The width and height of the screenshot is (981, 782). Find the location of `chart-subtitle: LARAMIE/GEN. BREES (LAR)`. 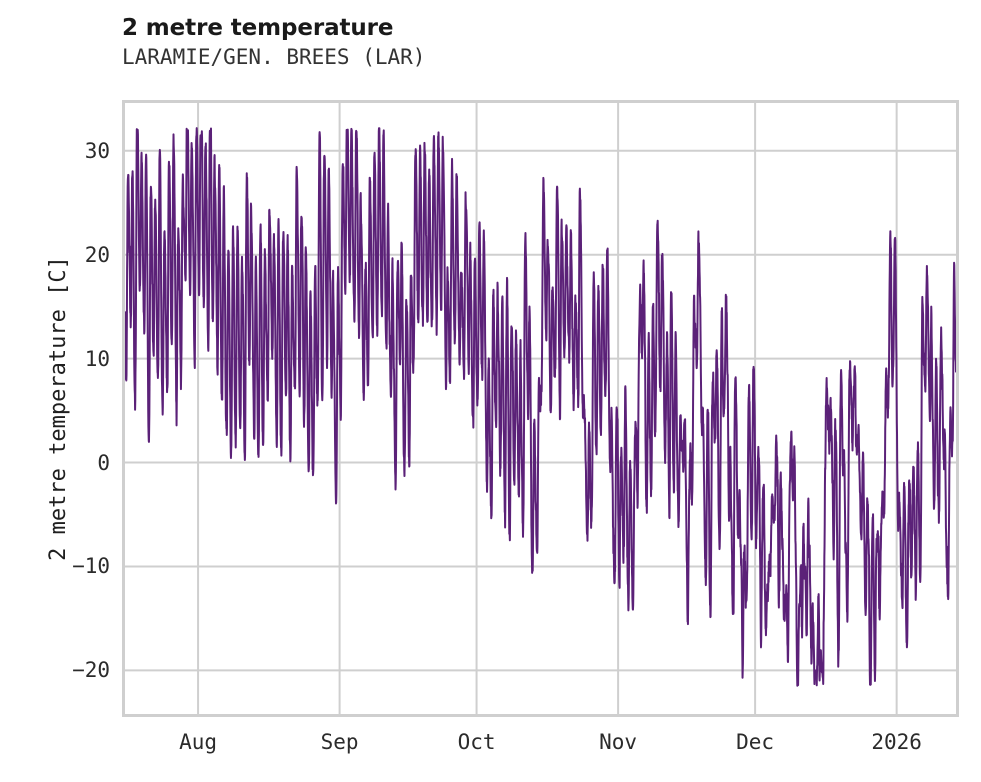

chart-subtitle: LARAMIE/GEN. BREES (LAR) is located at coordinates (274, 57).